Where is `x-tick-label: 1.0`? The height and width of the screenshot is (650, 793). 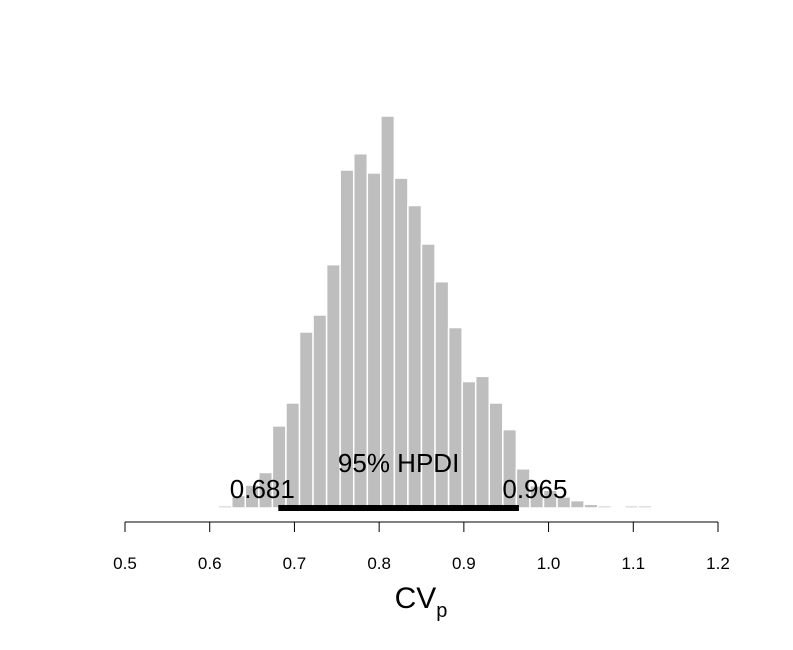
x-tick-label: 1.0 is located at coordinates (549, 563).